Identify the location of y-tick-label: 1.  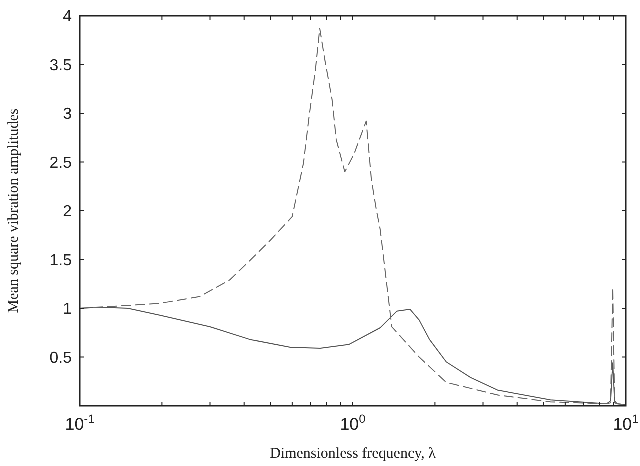
(67, 309).